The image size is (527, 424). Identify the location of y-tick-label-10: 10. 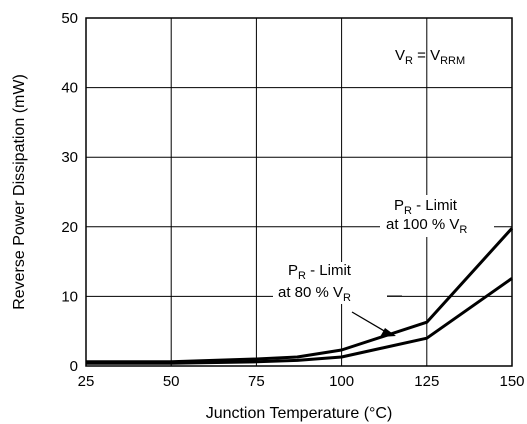
(69, 296).